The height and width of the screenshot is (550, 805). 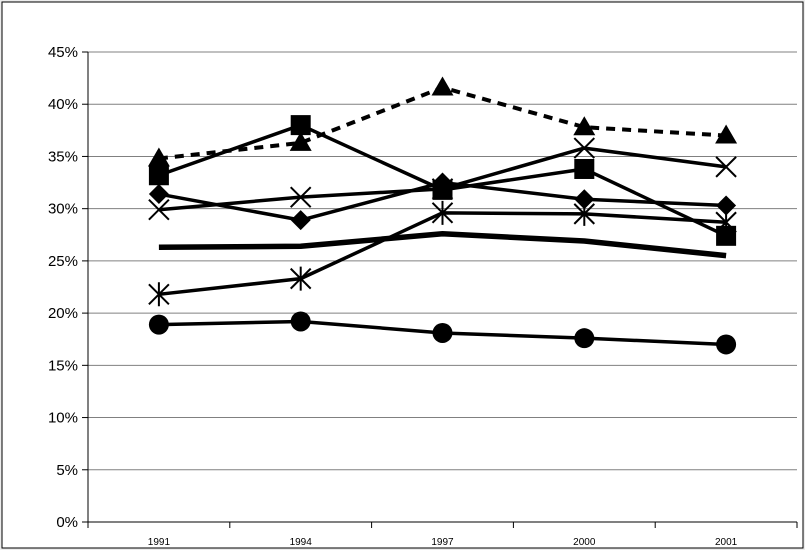 I want to click on y-tick-label: 45%, so click(x=63, y=52).